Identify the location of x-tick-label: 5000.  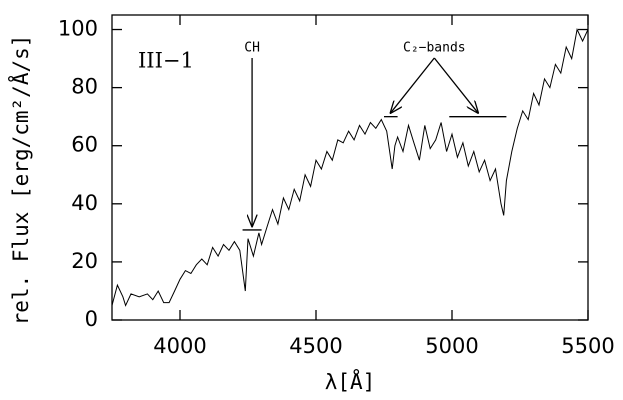
(451, 346).